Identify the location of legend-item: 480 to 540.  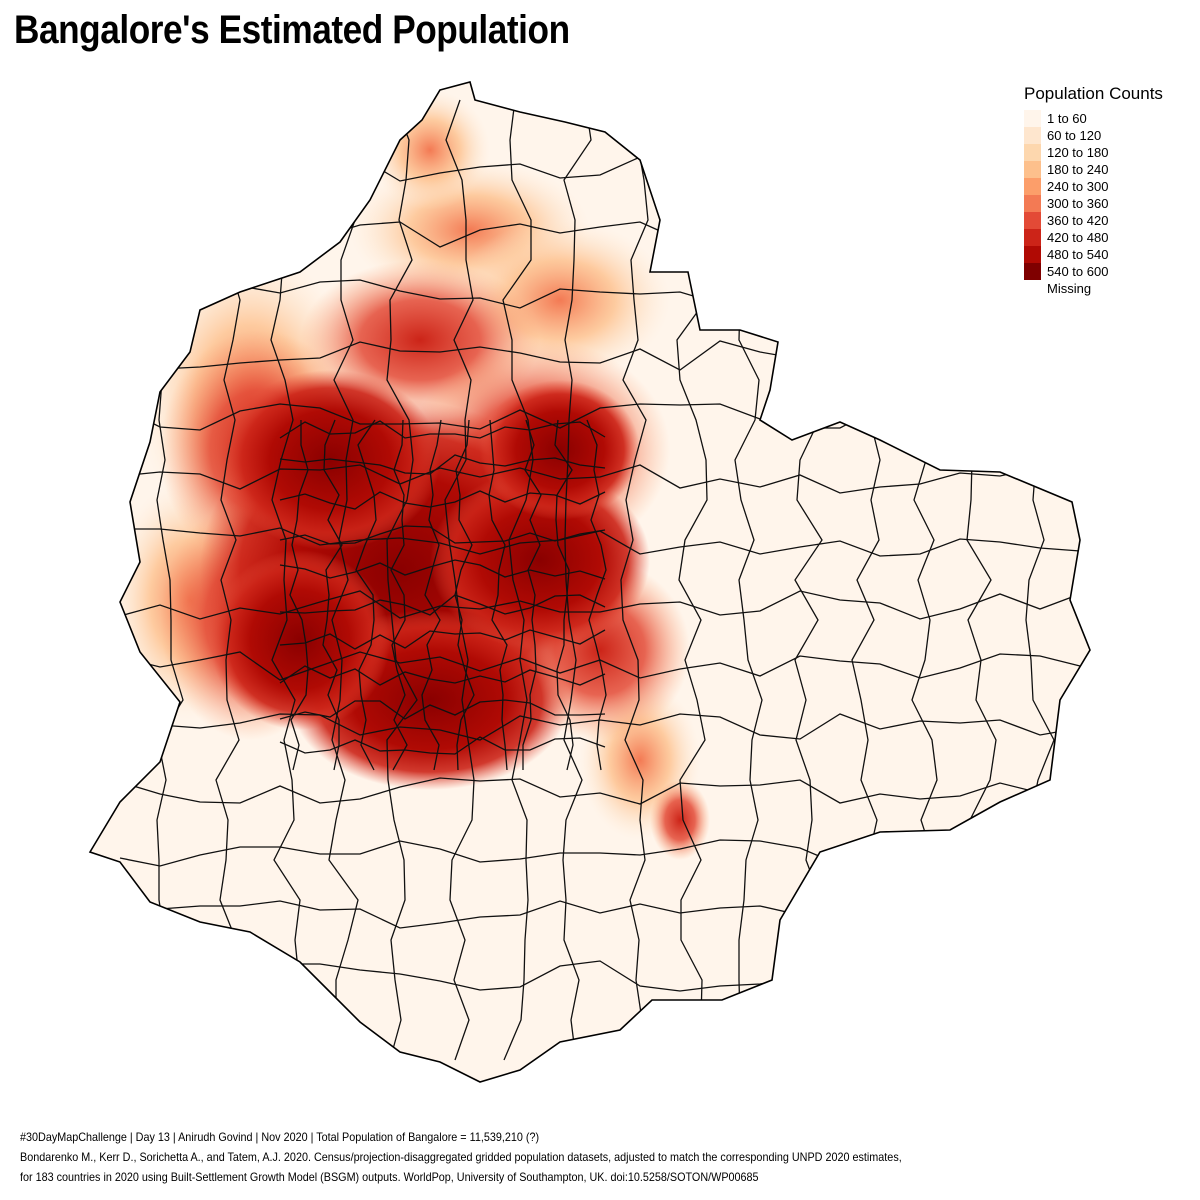
(1093, 254).